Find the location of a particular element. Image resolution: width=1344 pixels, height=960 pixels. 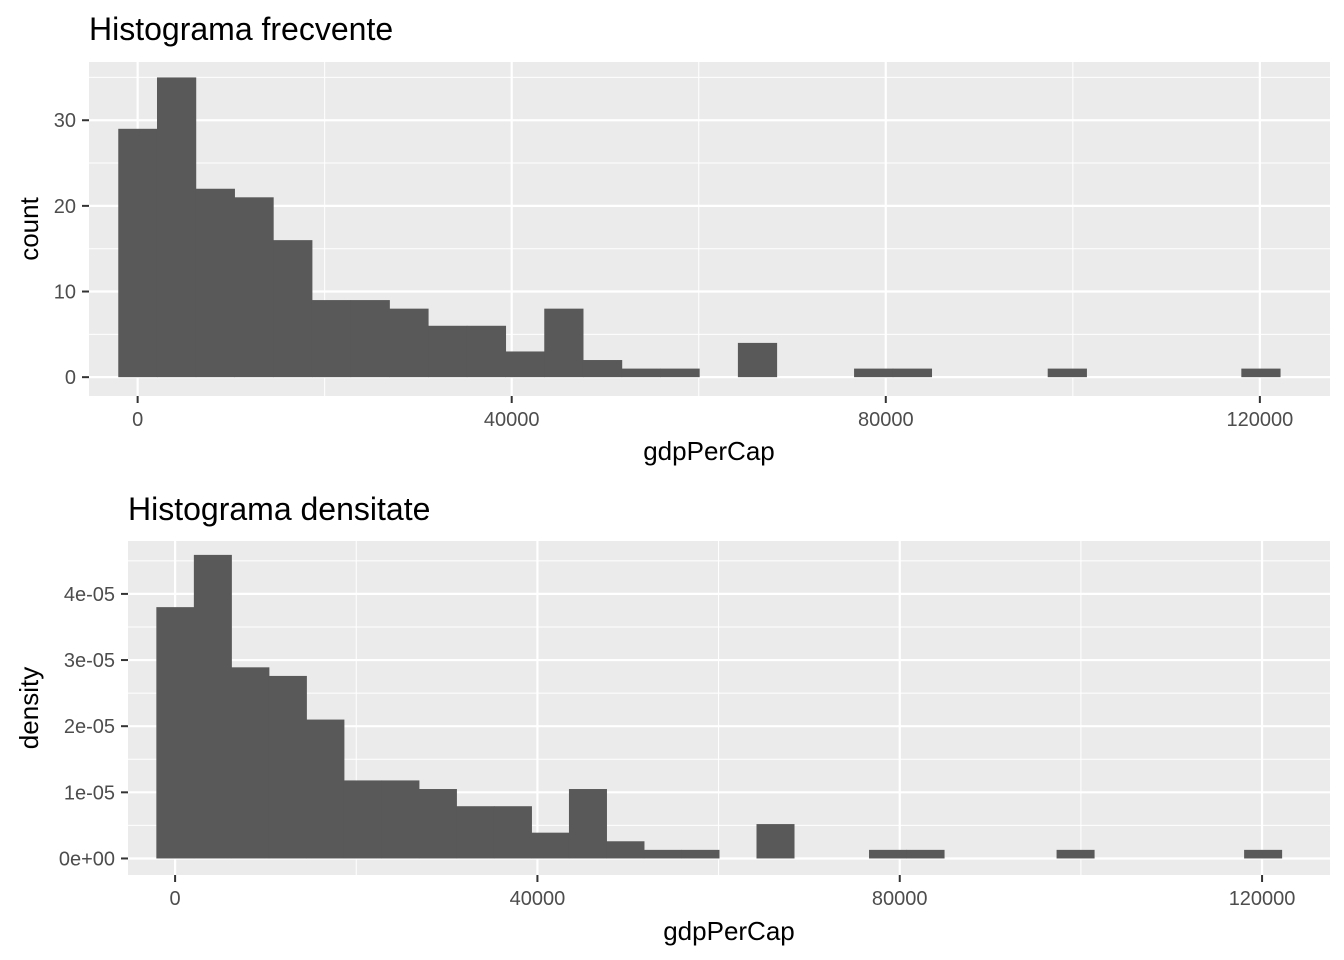

y-tick-label: 10 is located at coordinates (65, 293).